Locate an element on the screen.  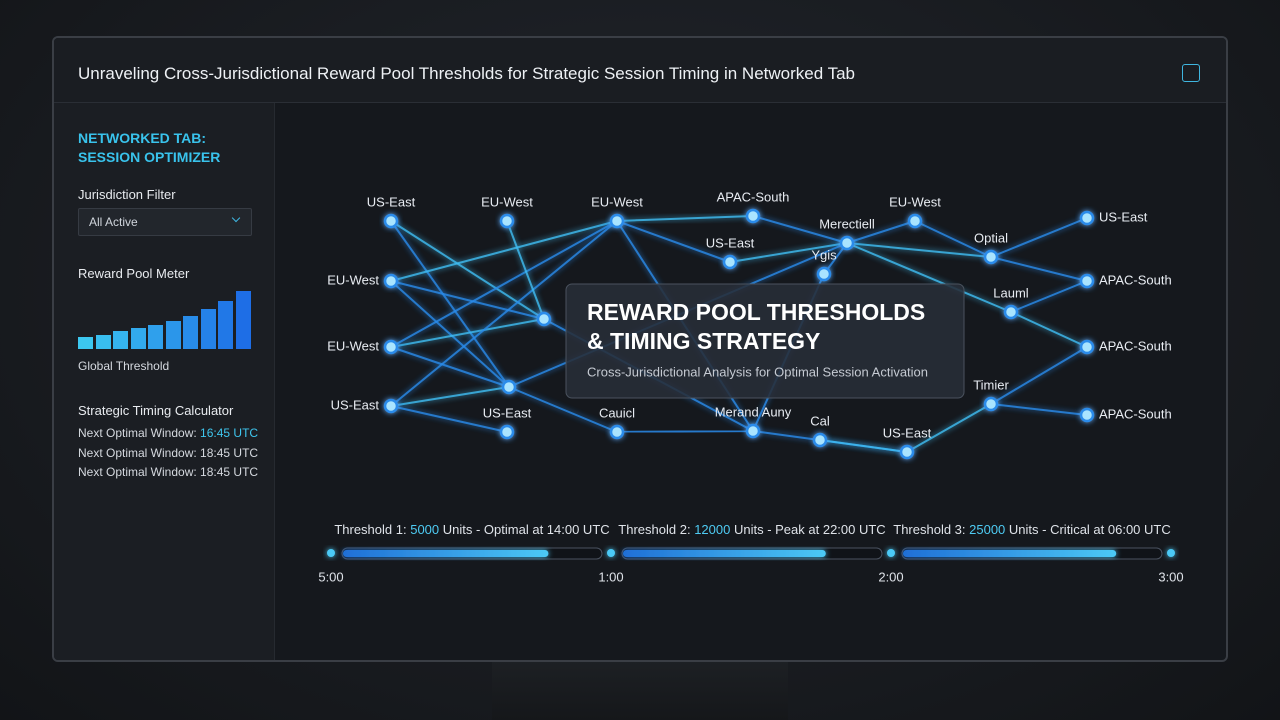
threshold-suffix: Units - Peak at 22:00 UTC is located at coordinates (810, 529).